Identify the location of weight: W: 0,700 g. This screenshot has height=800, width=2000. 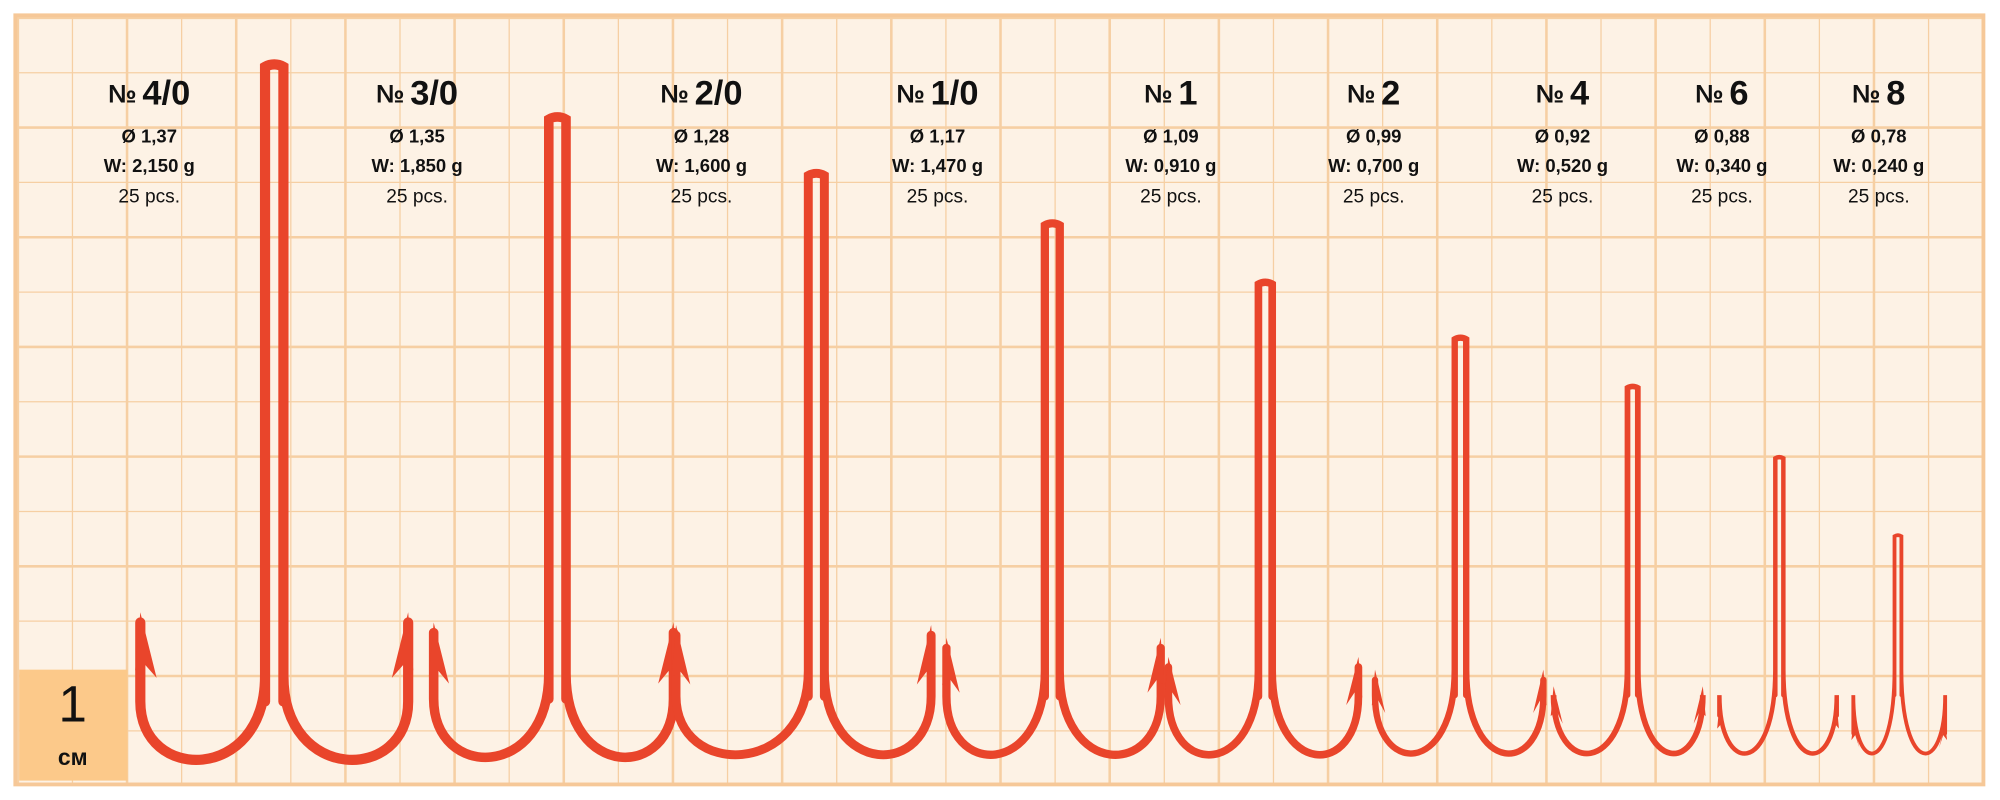
(1373, 165).